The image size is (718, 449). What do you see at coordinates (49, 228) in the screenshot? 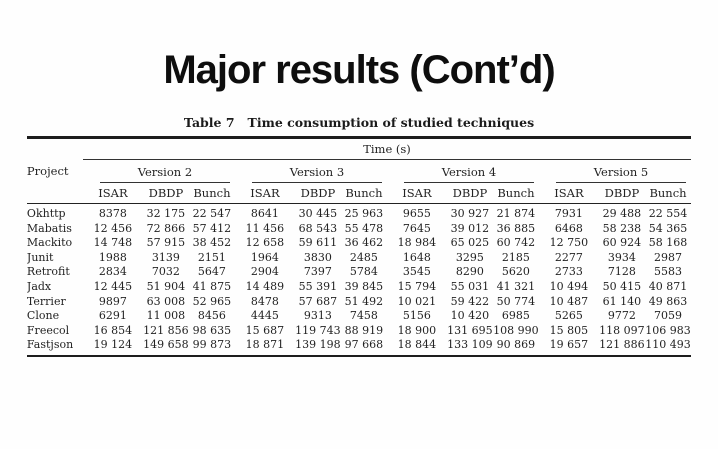
I see `project-name: Mabatis` at bounding box center [49, 228].